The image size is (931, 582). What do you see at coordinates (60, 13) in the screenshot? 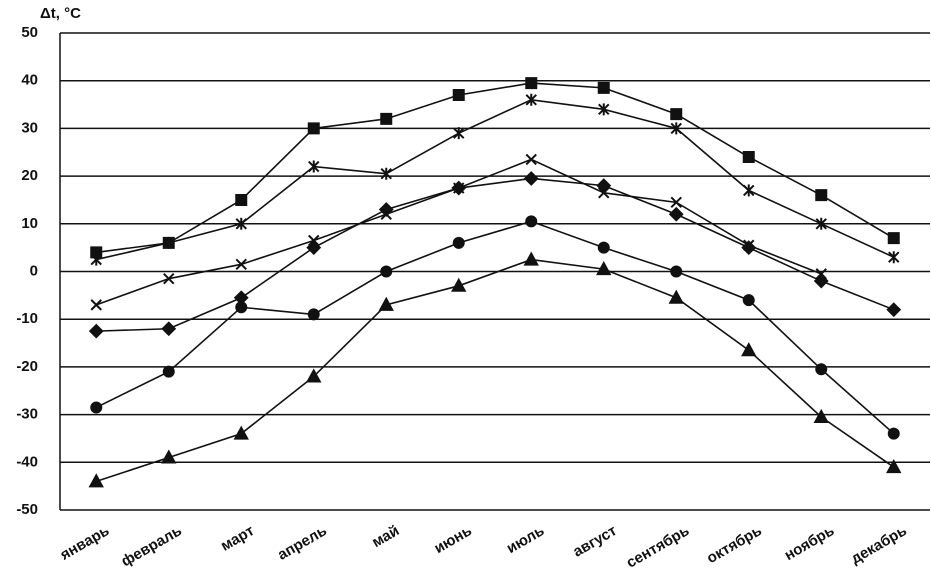
I see `y-axis-label: Δt, °C` at bounding box center [60, 13].